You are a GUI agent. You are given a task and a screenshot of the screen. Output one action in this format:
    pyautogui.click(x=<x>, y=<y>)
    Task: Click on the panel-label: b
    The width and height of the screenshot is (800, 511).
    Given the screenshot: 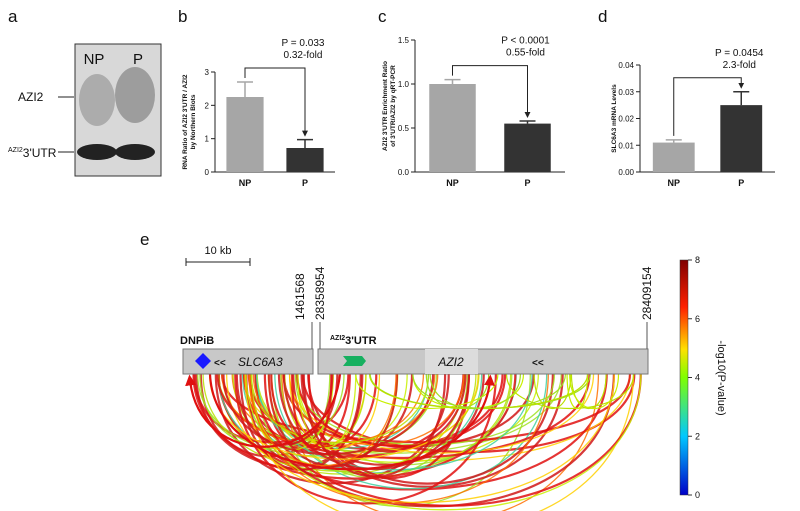 What is the action you would take?
    pyautogui.click(x=182, y=16)
    